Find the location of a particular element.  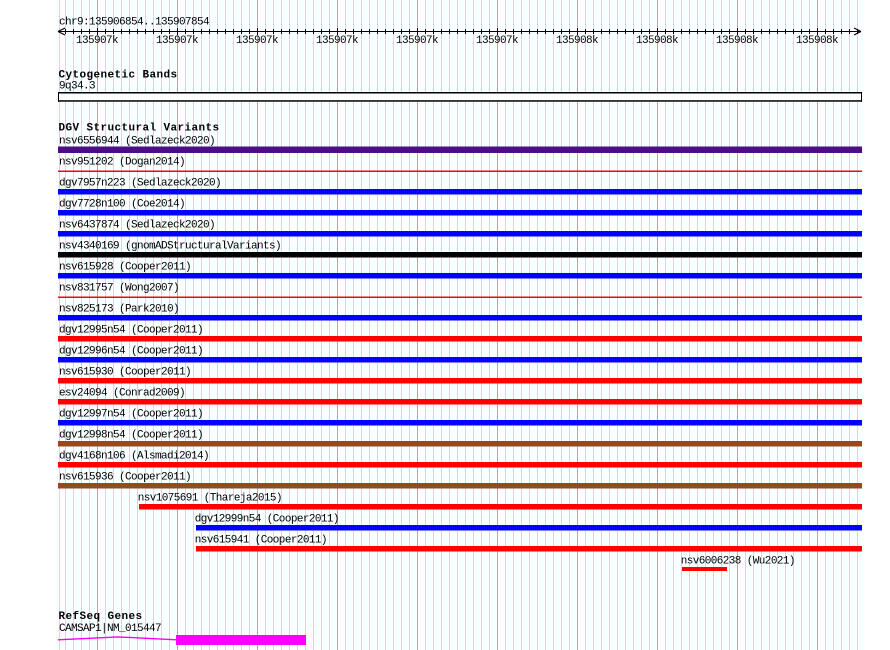

svg-text: Cytogenetic Bands is located at coordinates (118, 76).